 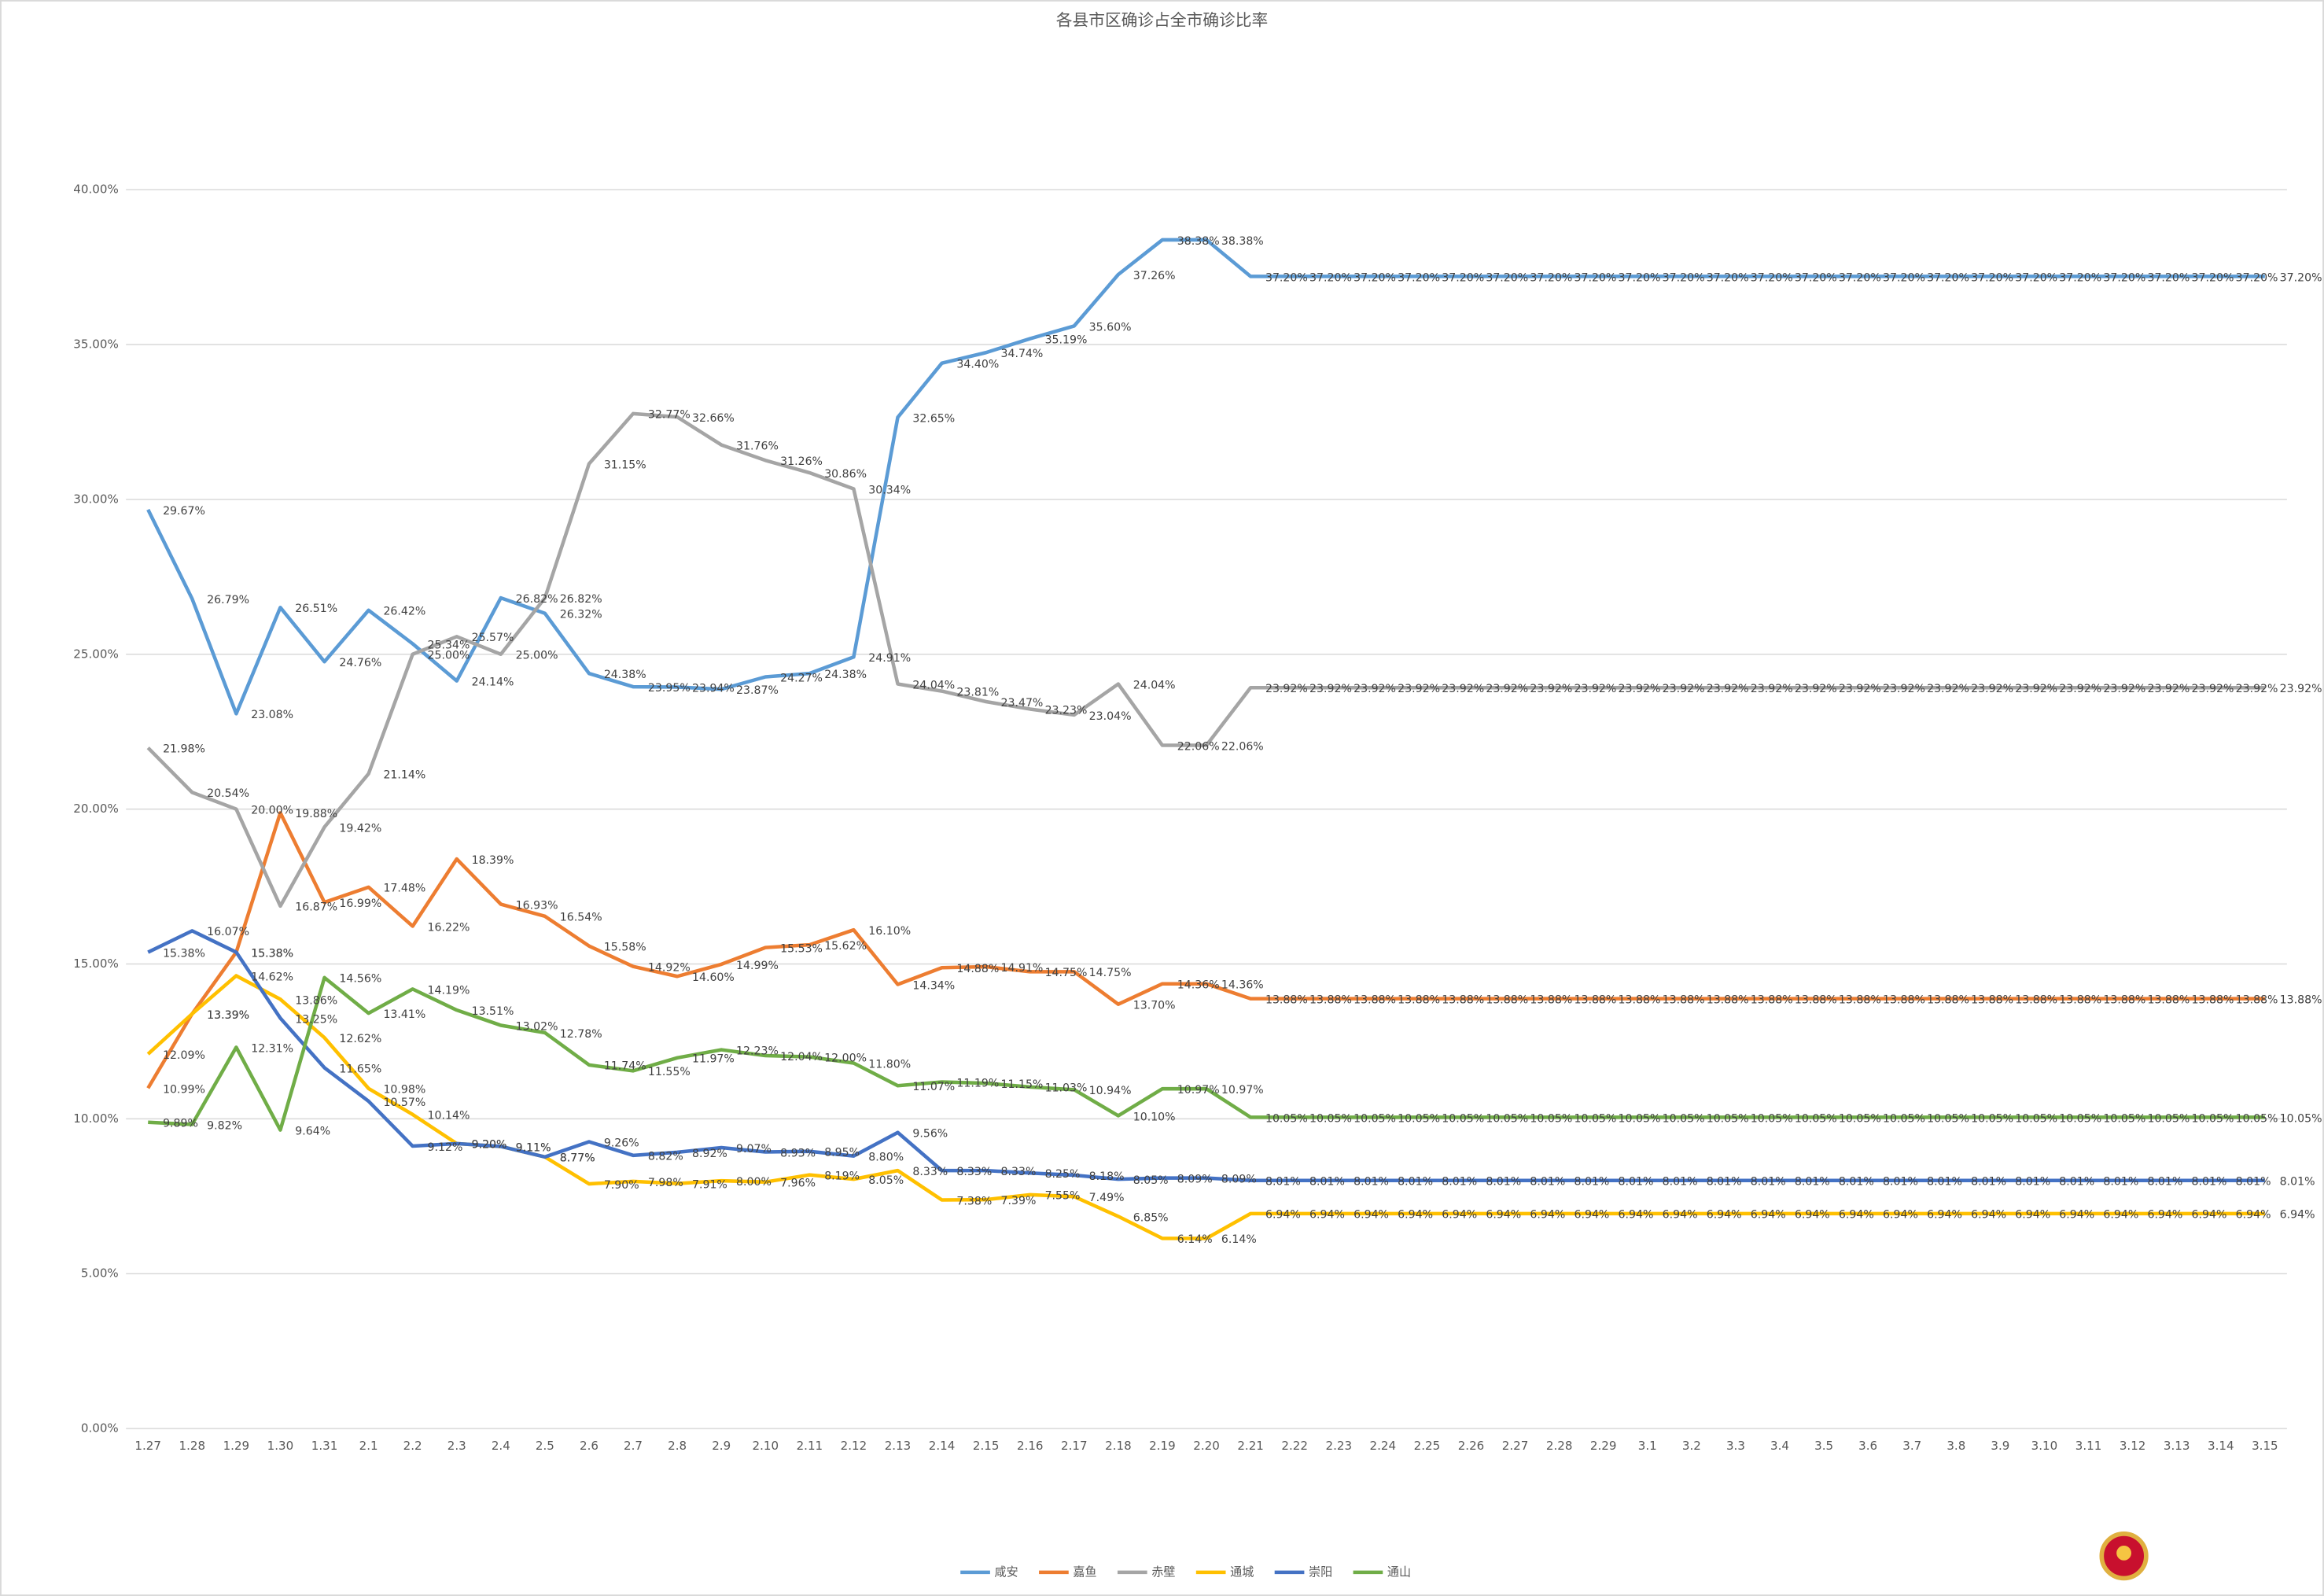 I want to click on y-tick-label: 15.00%, so click(x=95, y=963).